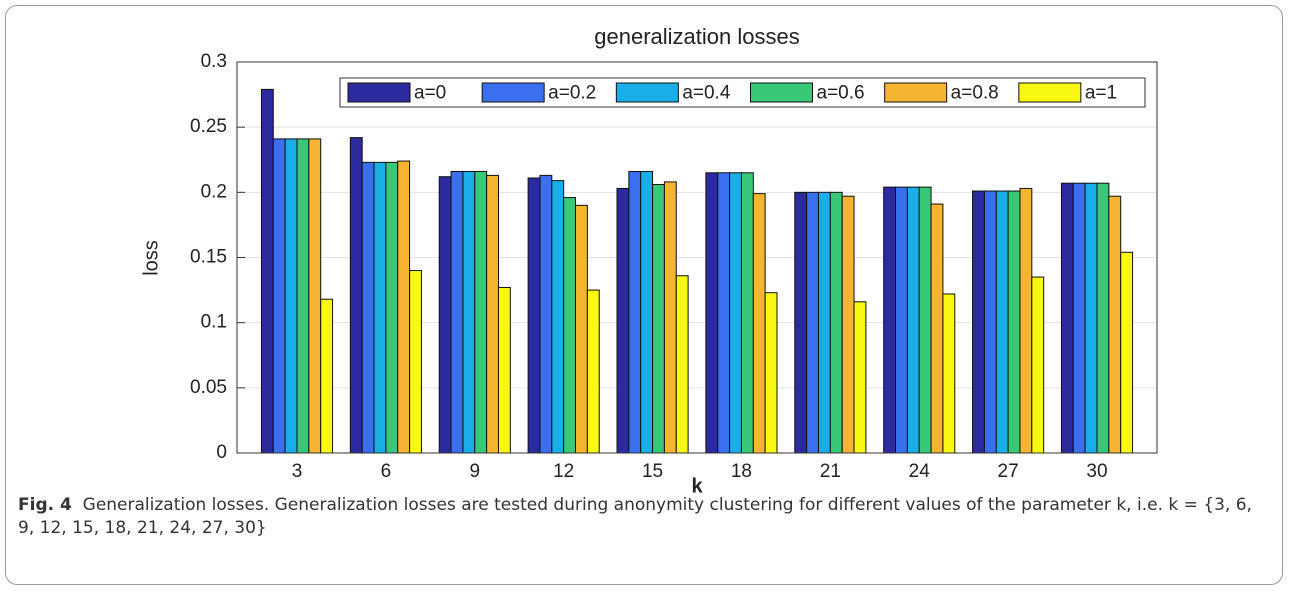 This screenshot has height=592, width=1290. I want to click on x-tick-label: 15, so click(652, 471).